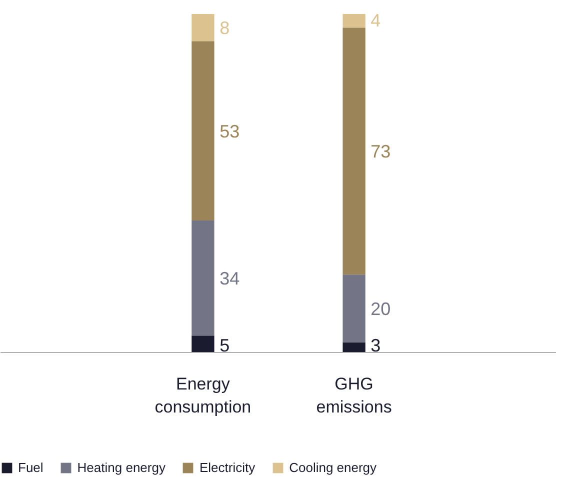 This screenshot has height=477, width=566. I want to click on legend-label: Electricity, so click(227, 467).